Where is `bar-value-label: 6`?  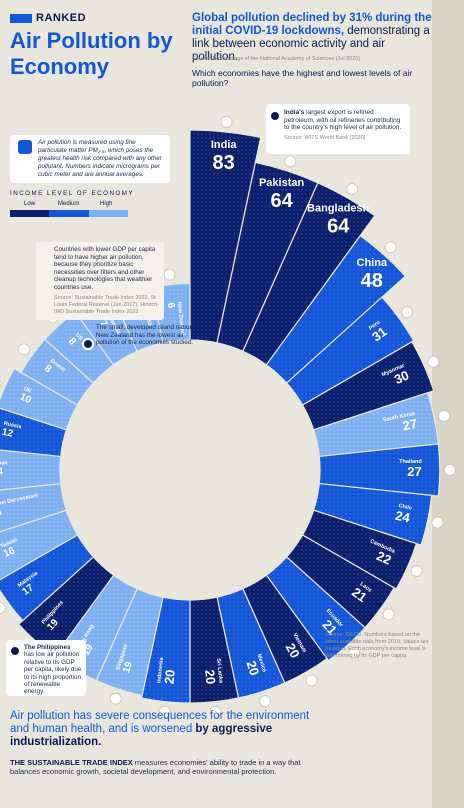 bar-value-label: 6 is located at coordinates (171, 305).